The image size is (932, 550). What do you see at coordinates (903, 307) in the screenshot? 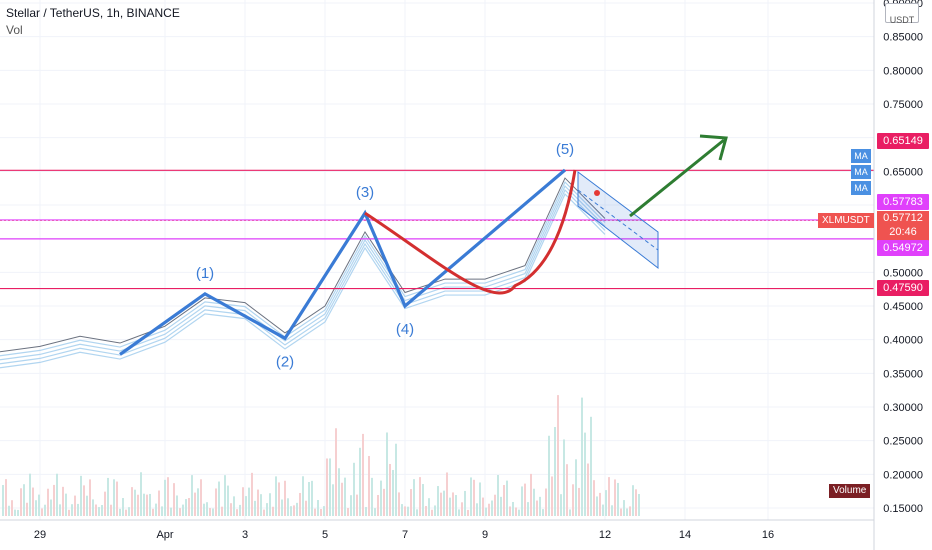
I see `price-tick-label: 0.45000` at bounding box center [903, 307].